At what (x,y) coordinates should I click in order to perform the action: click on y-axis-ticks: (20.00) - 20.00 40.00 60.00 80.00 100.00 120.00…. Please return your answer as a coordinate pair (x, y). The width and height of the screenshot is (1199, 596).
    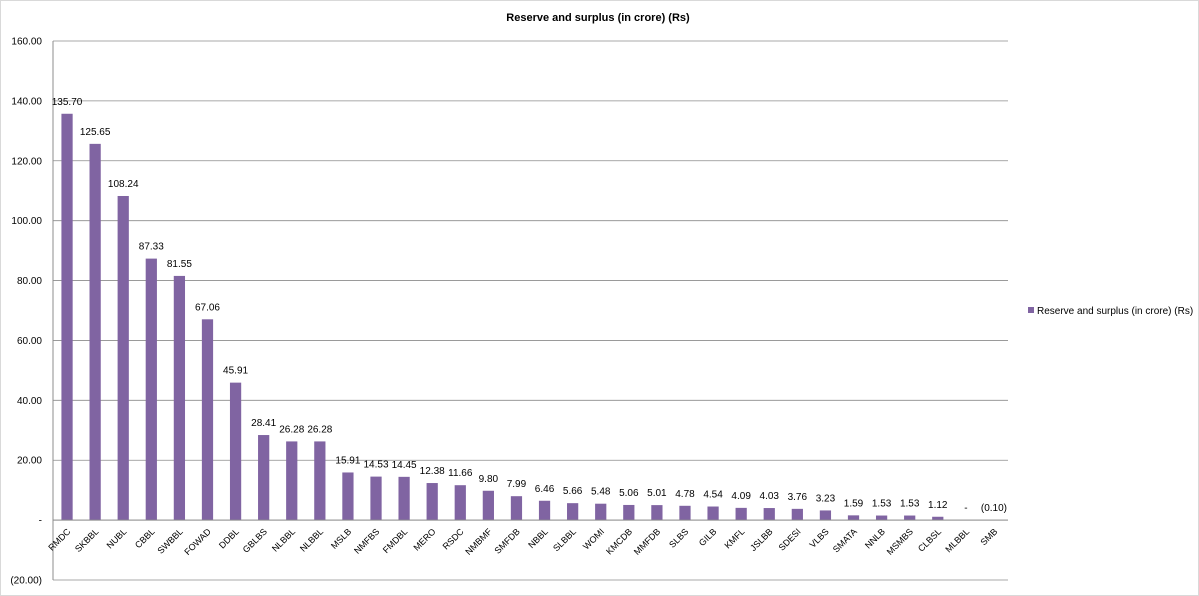
    Looking at the image, I should click on (26, 312).